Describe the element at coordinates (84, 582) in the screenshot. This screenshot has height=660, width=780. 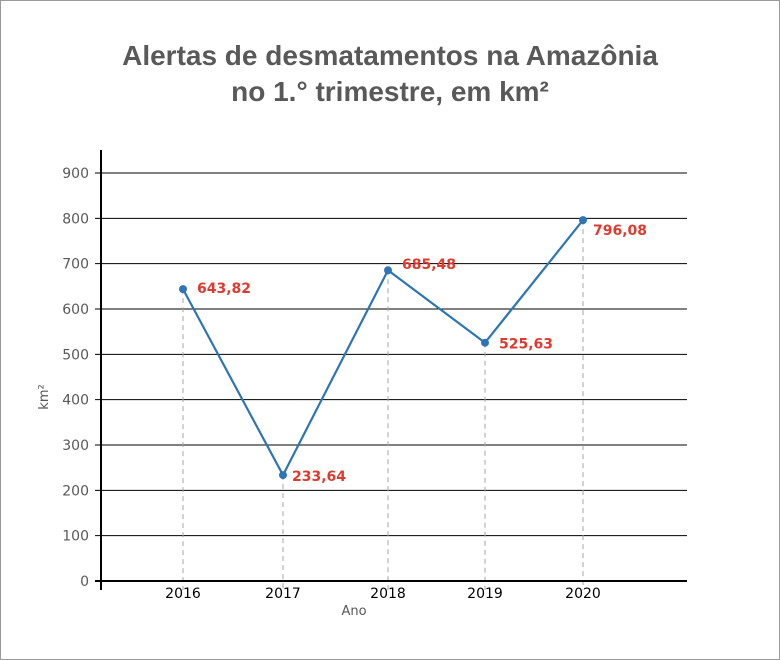
I see `y-tick-label: 0` at that location.